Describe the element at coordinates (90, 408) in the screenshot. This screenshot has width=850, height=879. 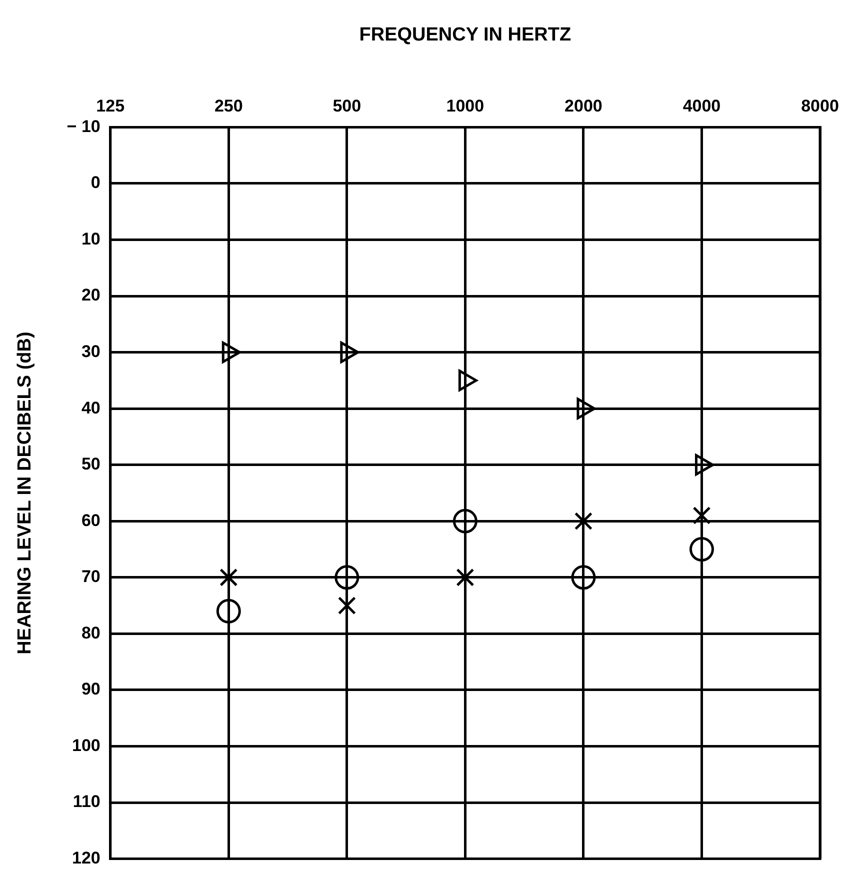
I see `y-tick-label: 40` at that location.